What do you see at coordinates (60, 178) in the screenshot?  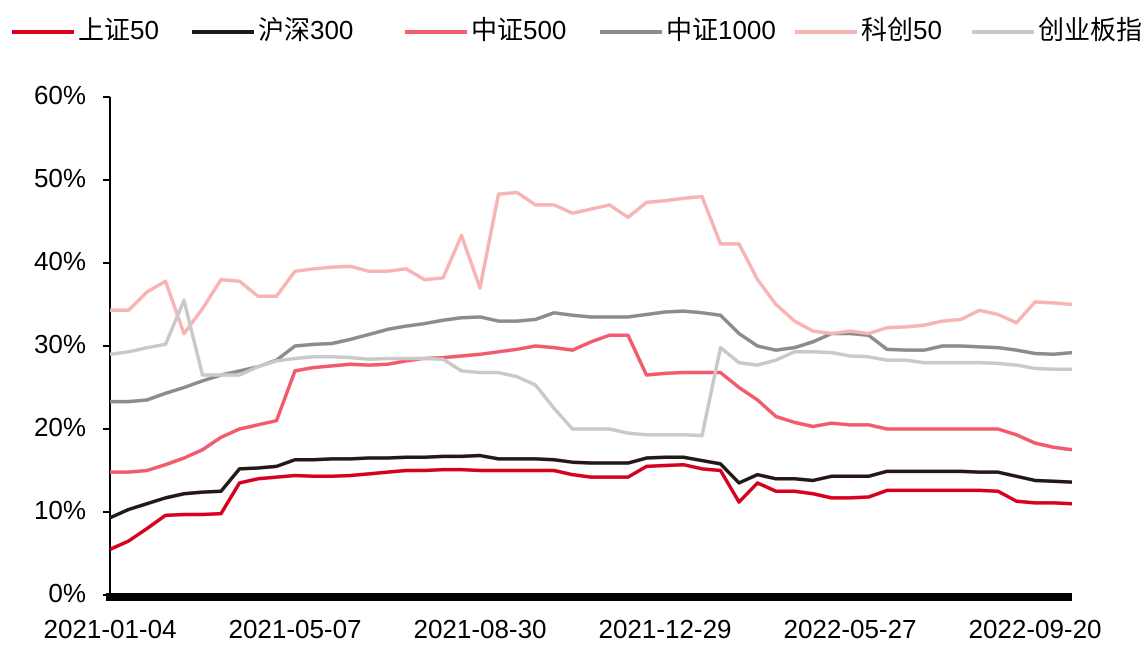 I see `y-tick-label: 50%` at bounding box center [60, 178].